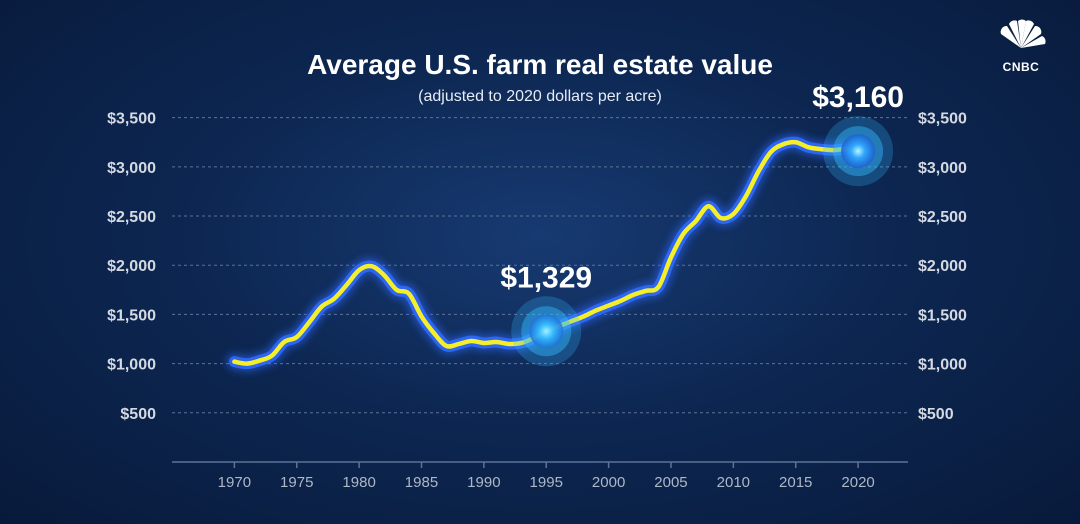  I want to click on x-tick-label: 2000, so click(608, 482).